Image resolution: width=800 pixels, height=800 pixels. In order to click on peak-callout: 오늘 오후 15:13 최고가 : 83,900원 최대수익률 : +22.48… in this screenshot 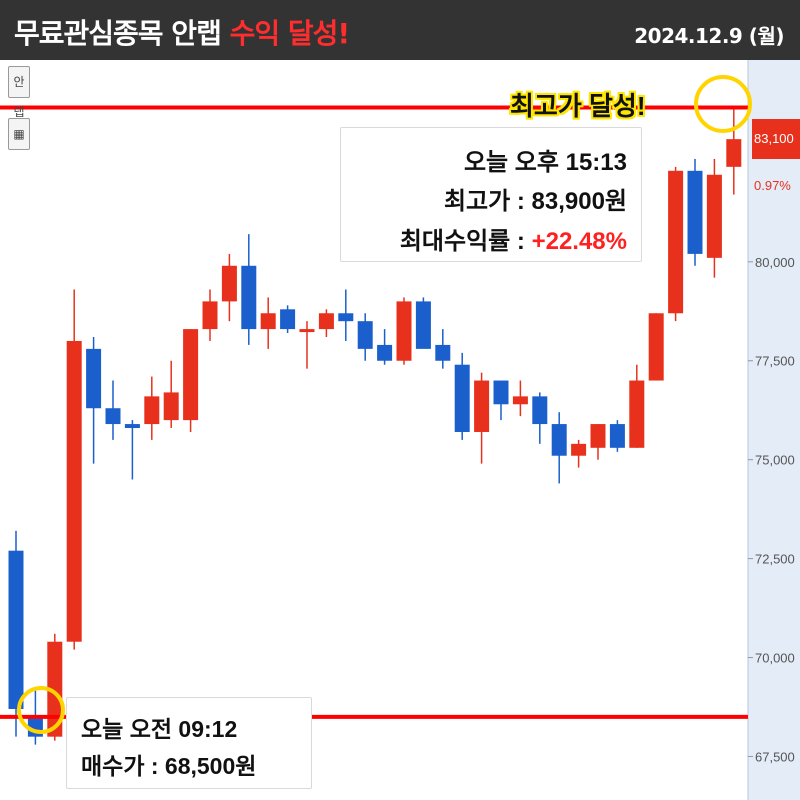, I will do `click(491, 194)`.